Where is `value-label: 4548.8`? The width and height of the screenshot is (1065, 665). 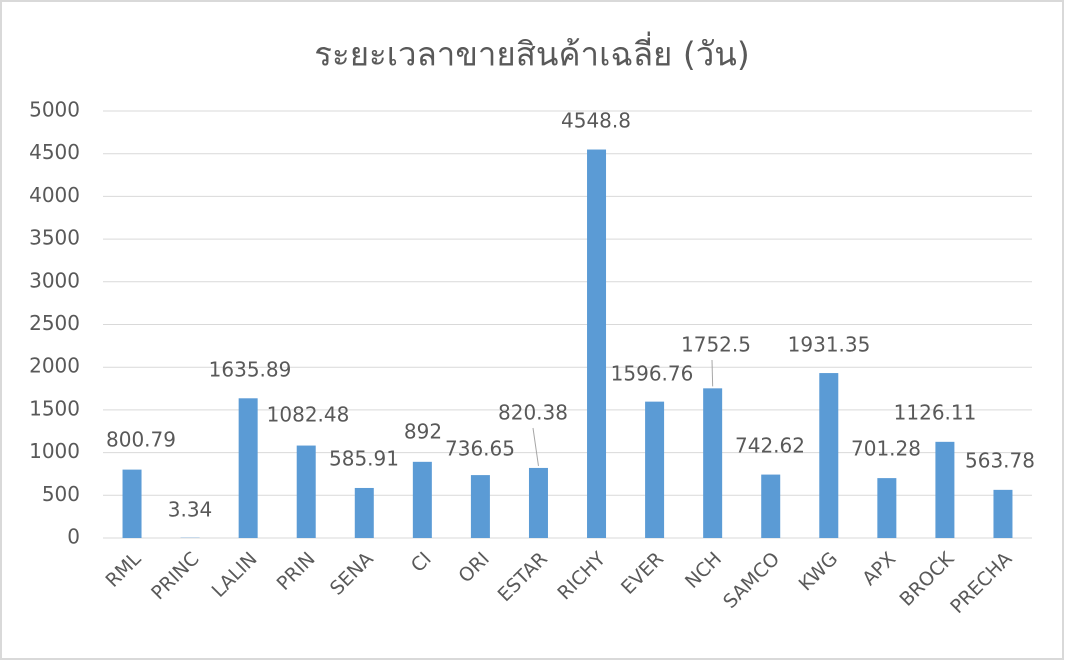 value-label: 4548.8 is located at coordinates (596, 121).